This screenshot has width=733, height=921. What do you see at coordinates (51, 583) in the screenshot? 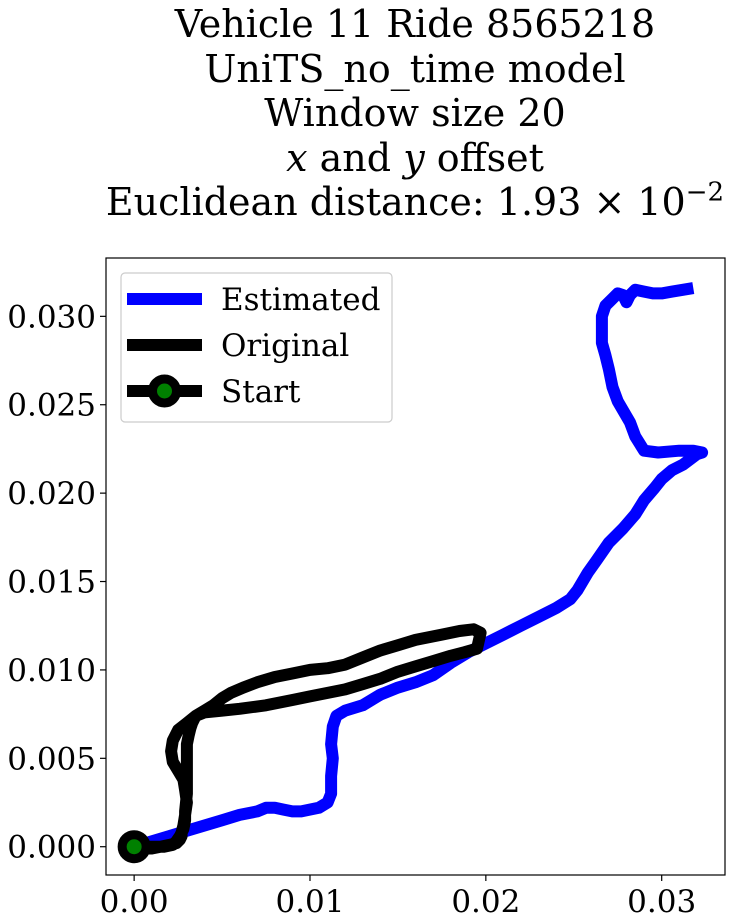
I see `y-tick-label: 0.015` at bounding box center [51, 583].